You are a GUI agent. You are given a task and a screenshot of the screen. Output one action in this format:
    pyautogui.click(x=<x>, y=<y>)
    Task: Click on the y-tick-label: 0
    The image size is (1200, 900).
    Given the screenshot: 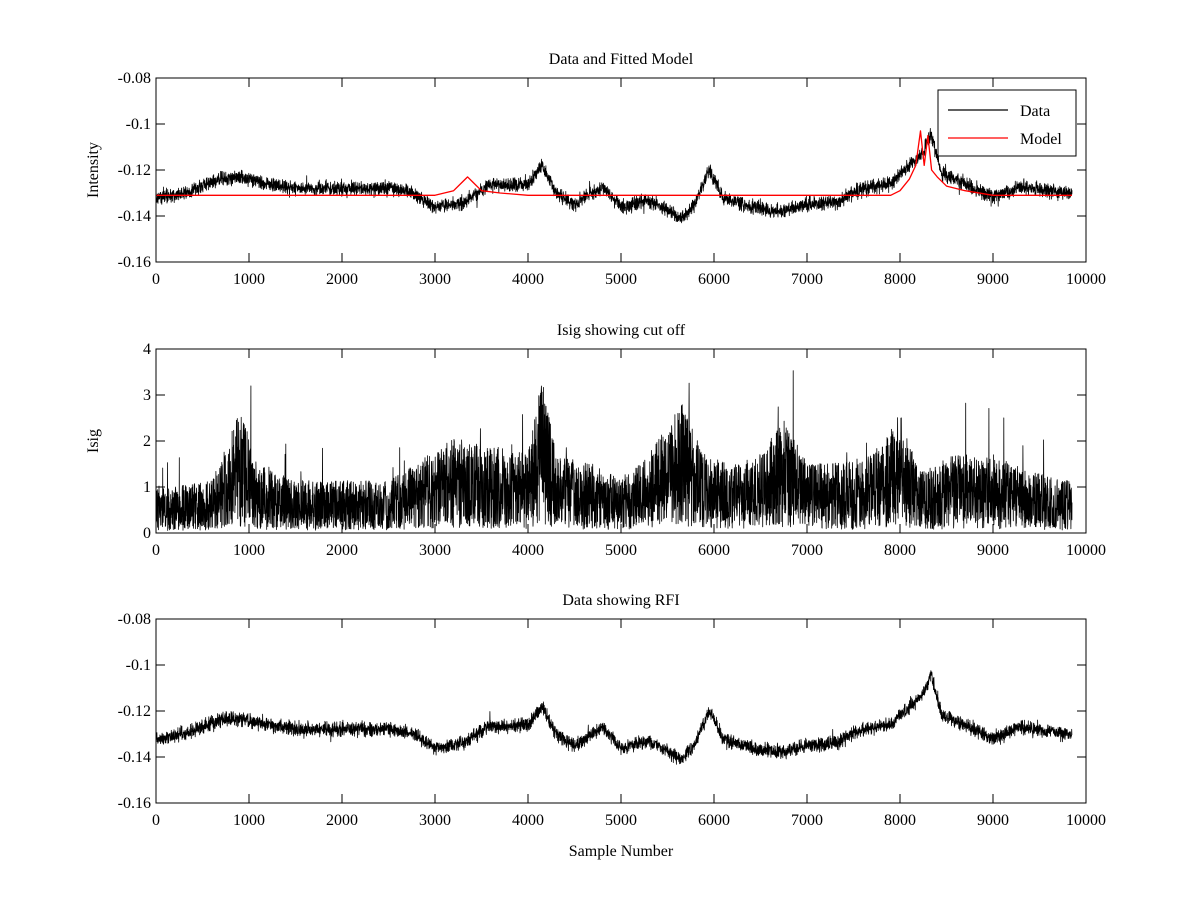 What is the action you would take?
    pyautogui.click(x=147, y=533)
    